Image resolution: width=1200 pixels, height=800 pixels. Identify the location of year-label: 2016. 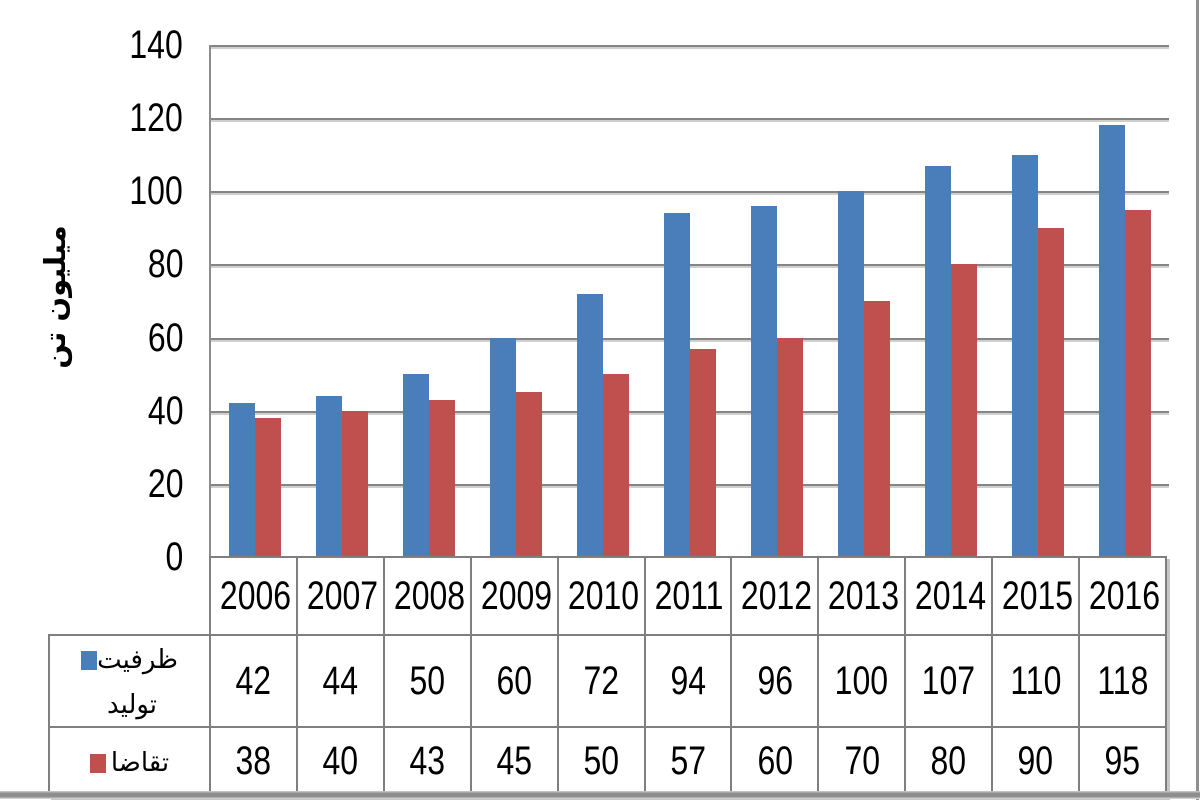
(1124, 595).